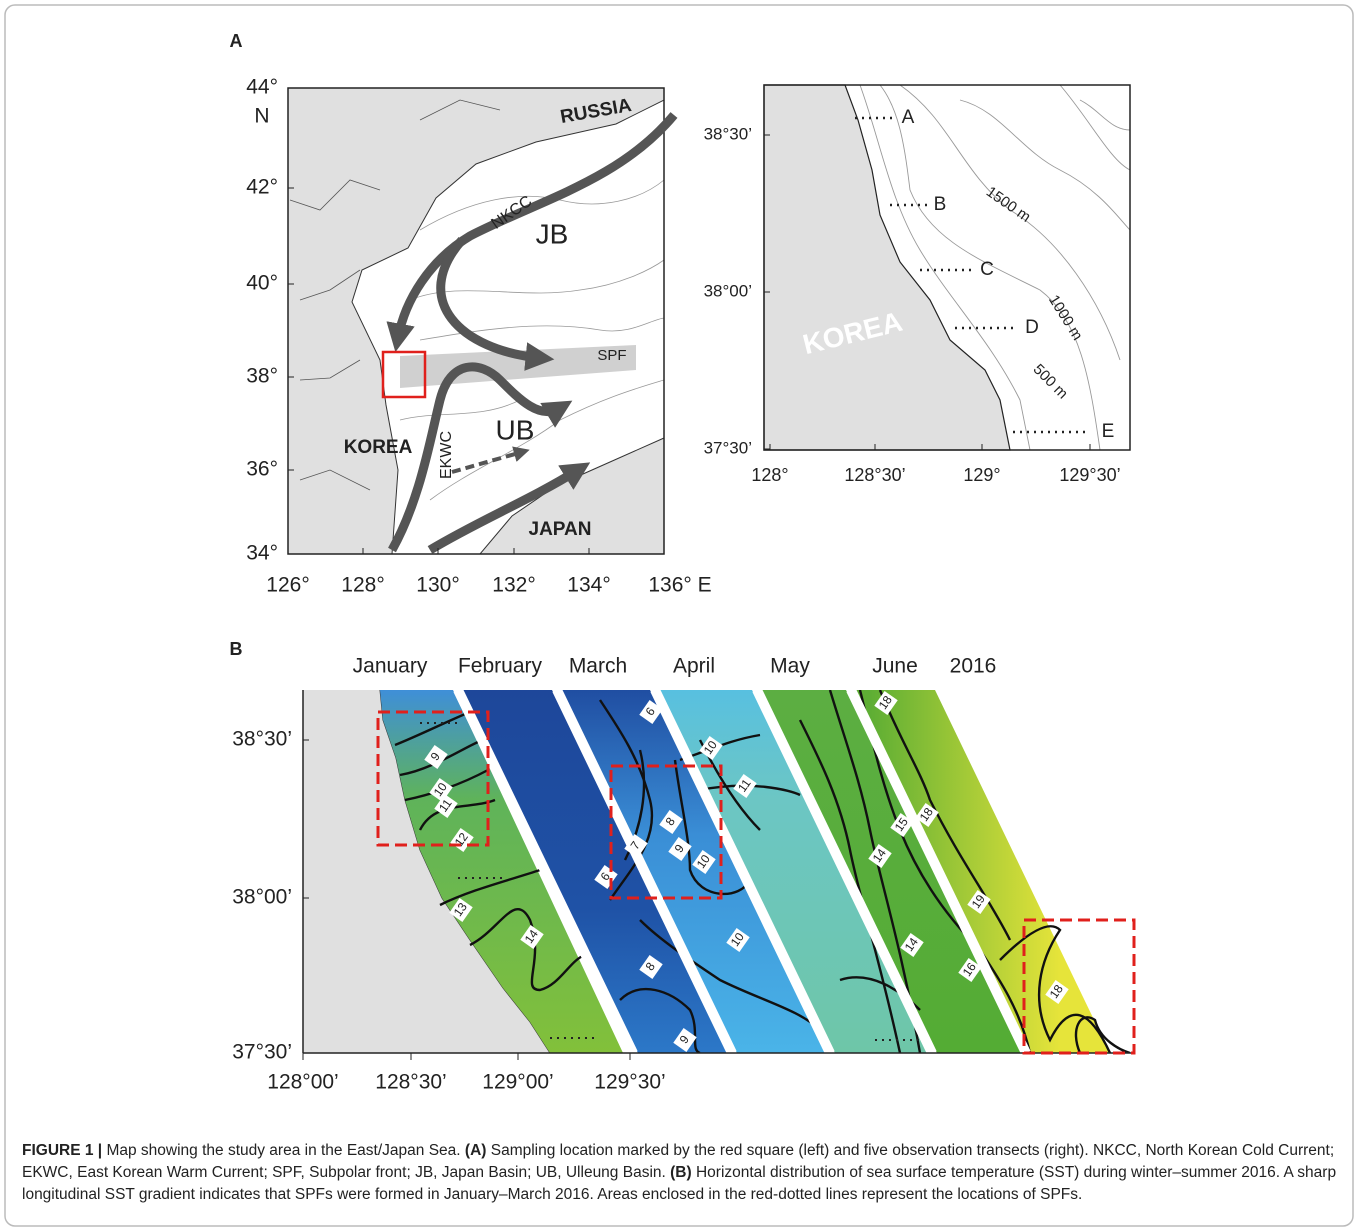 This screenshot has width=1358, height=1232. Describe the element at coordinates (287, 585) in the screenshot. I see `lon-tick-label: 126°` at that location.